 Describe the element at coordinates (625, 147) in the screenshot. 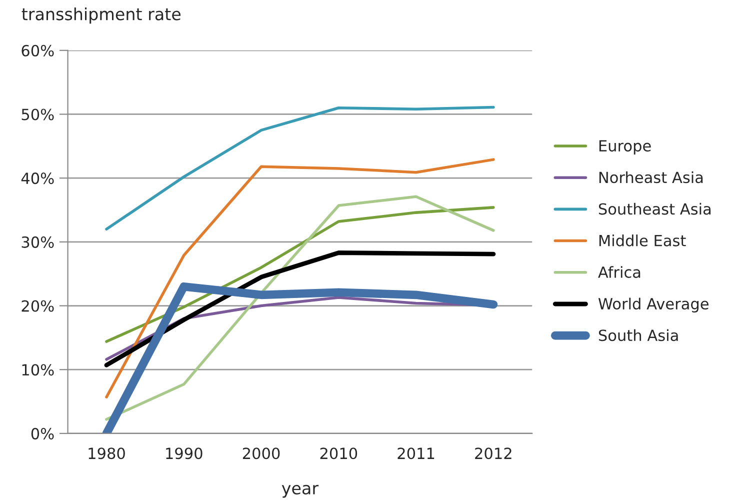

I see `legend-label: Europe` at that location.